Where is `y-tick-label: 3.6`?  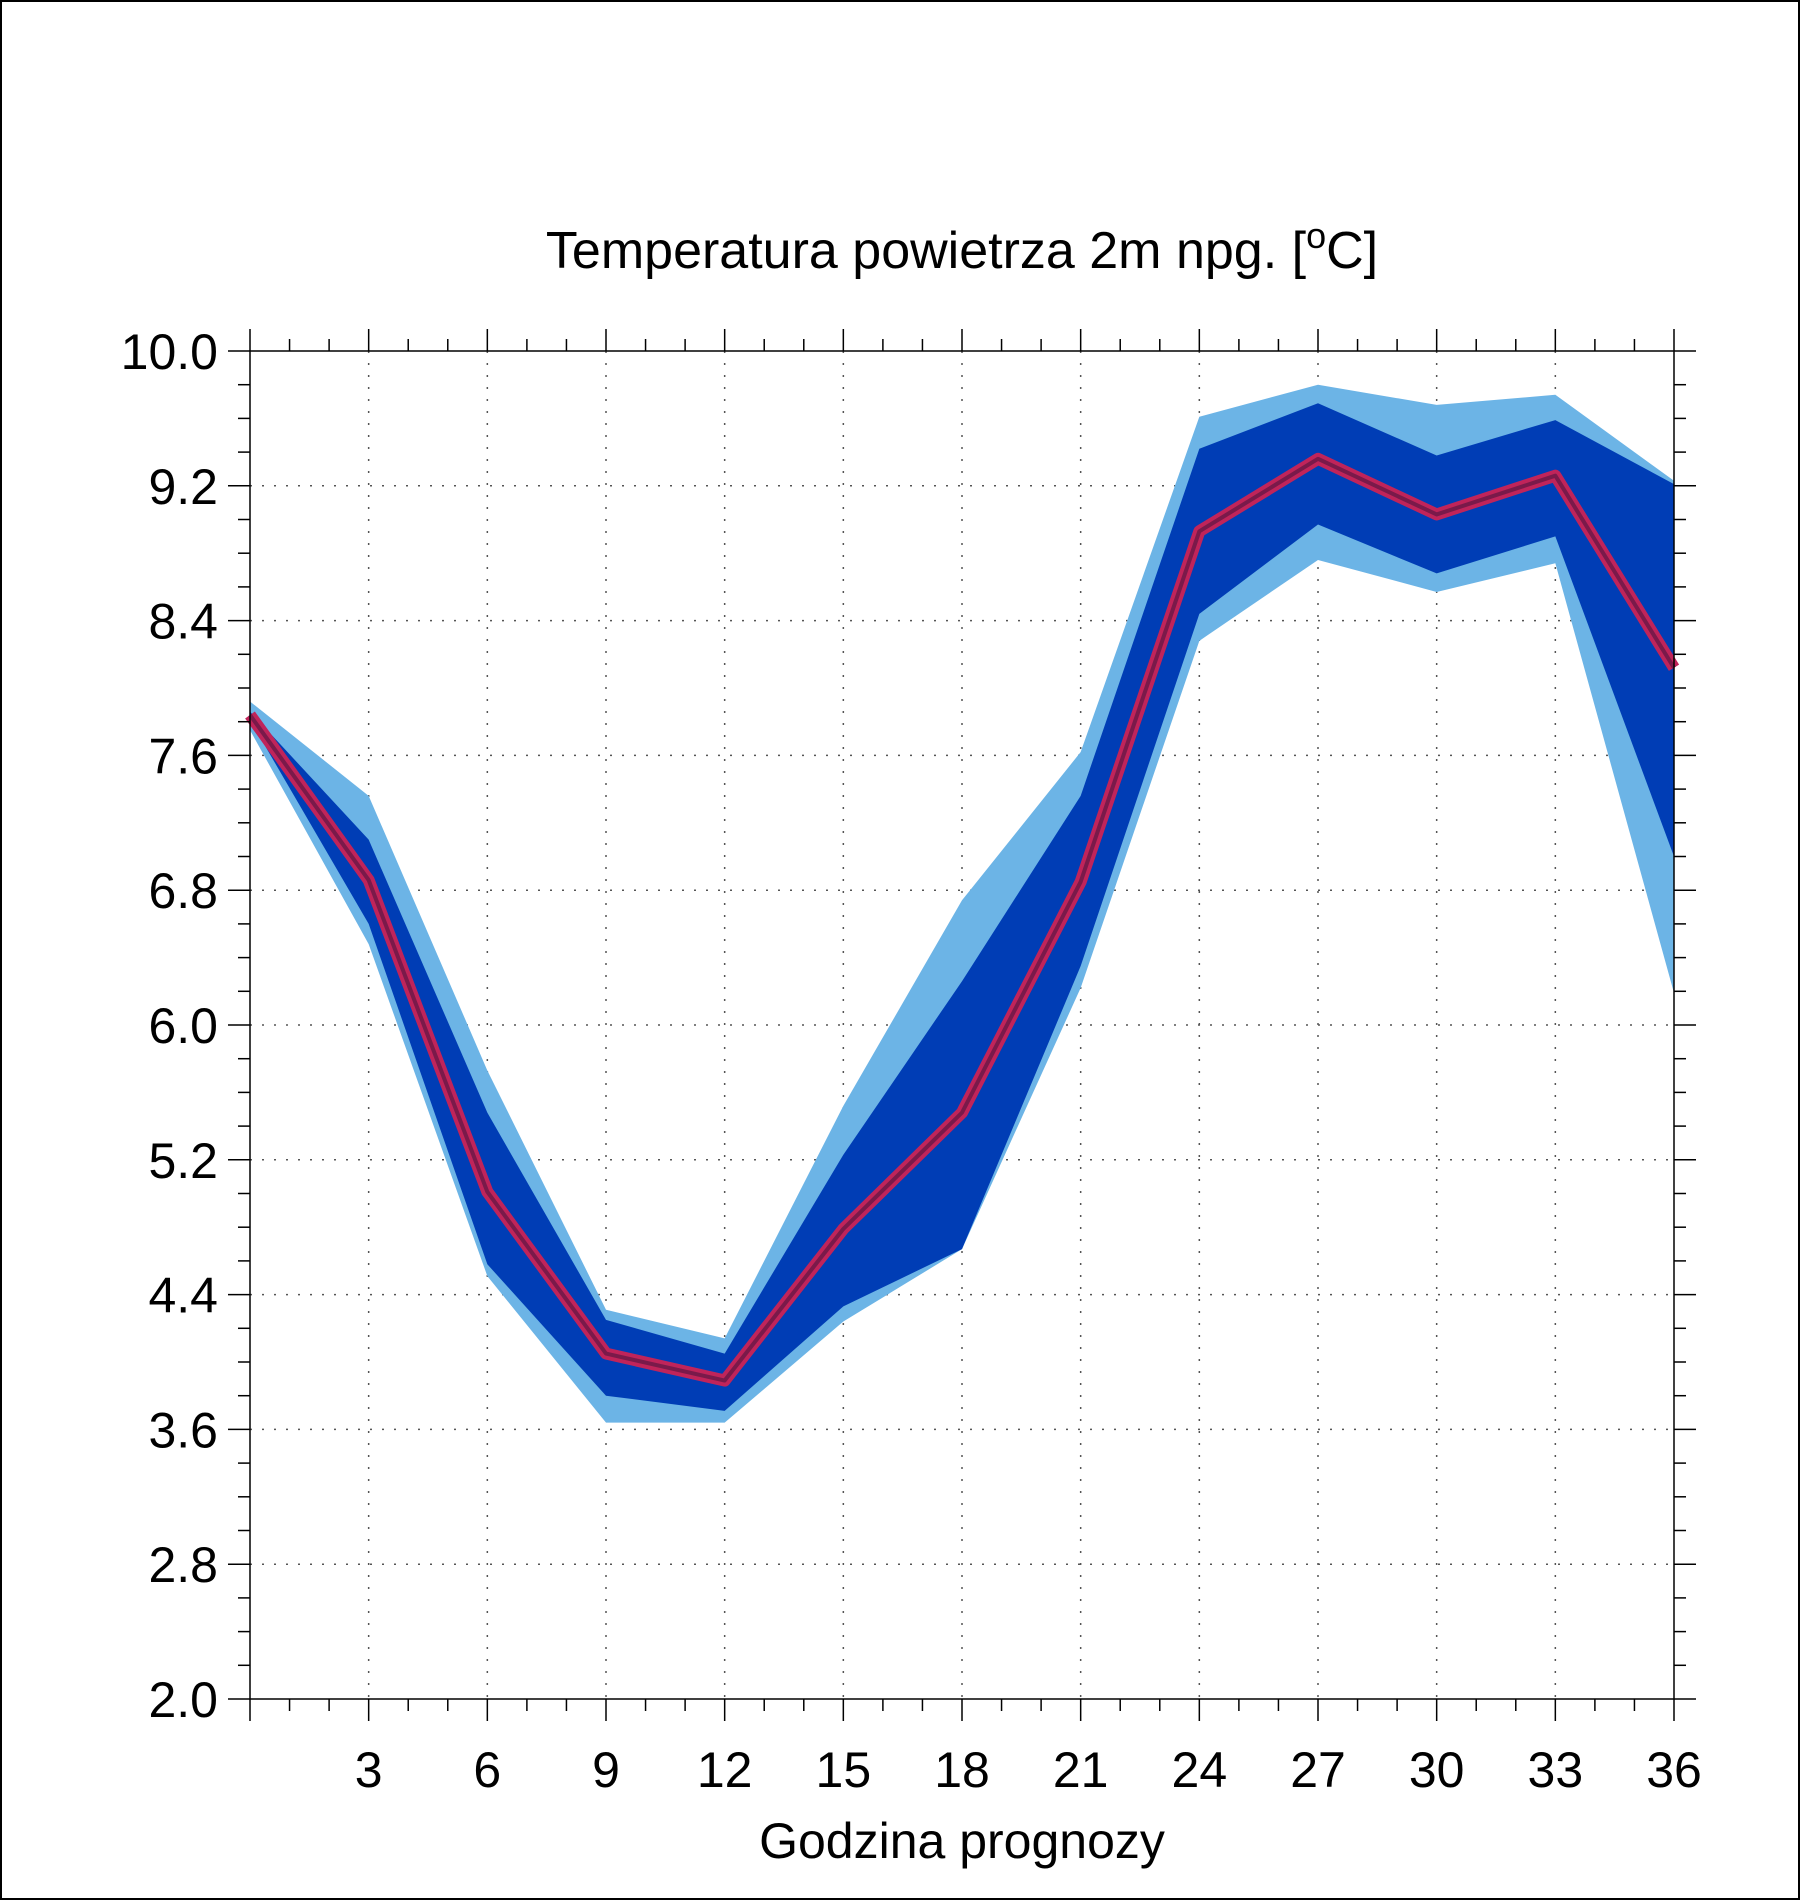 y-tick-label: 3.6 is located at coordinates (183, 1430).